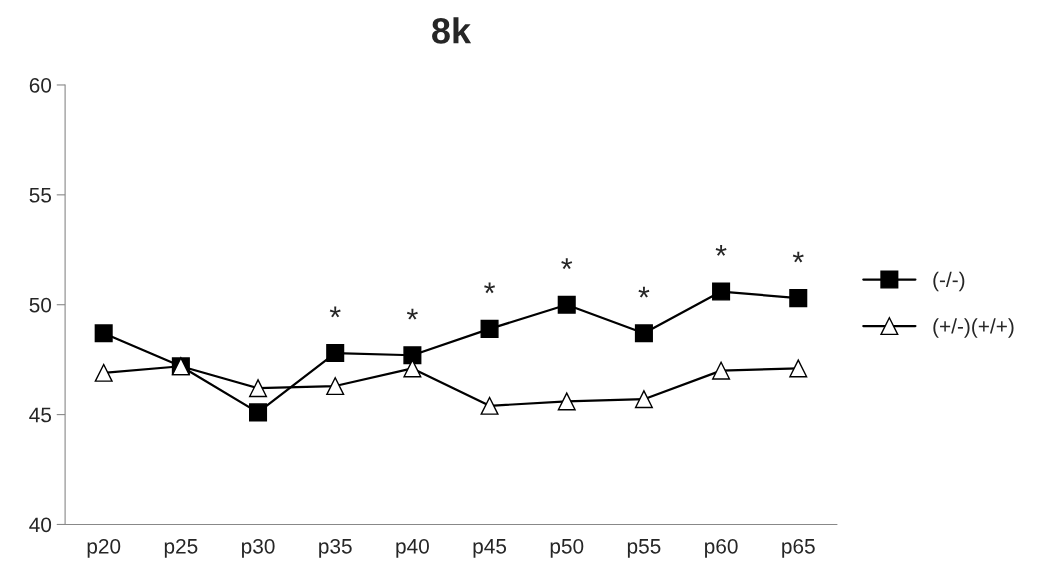  Describe the element at coordinates (721, 548) in the screenshot. I see `x-tick-label: p60` at that location.